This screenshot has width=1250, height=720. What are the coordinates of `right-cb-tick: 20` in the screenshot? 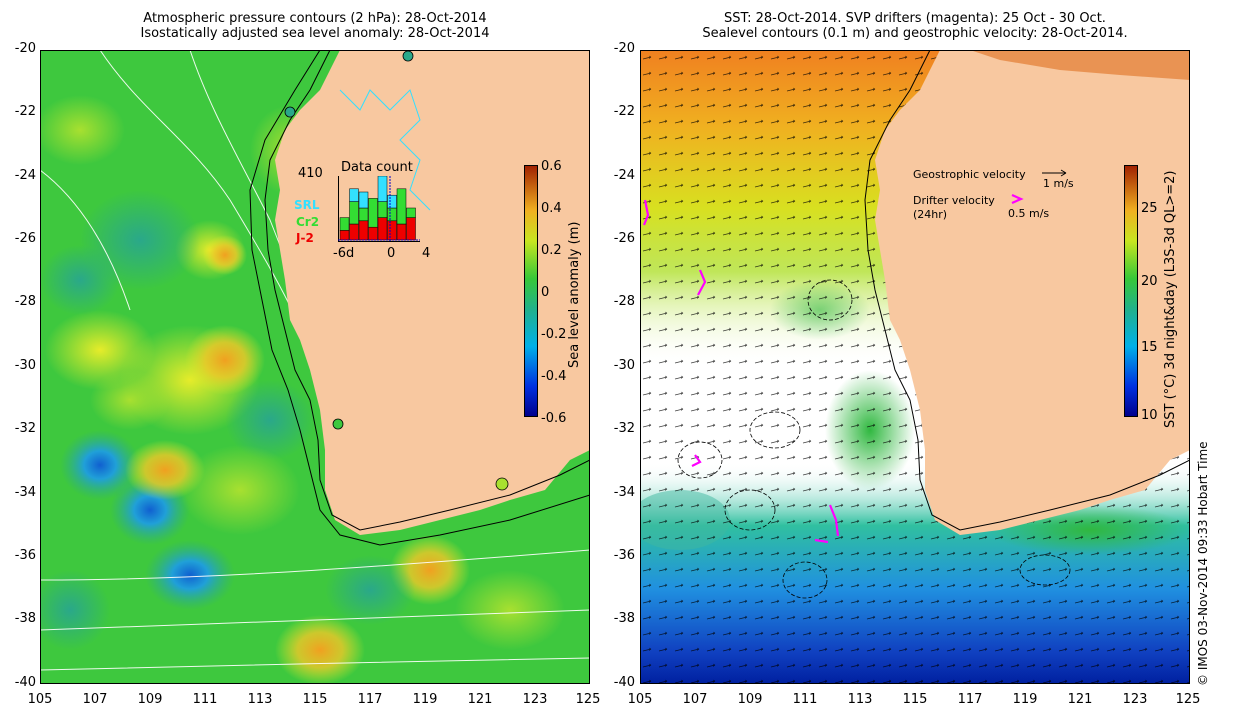 It's located at (1149, 281).